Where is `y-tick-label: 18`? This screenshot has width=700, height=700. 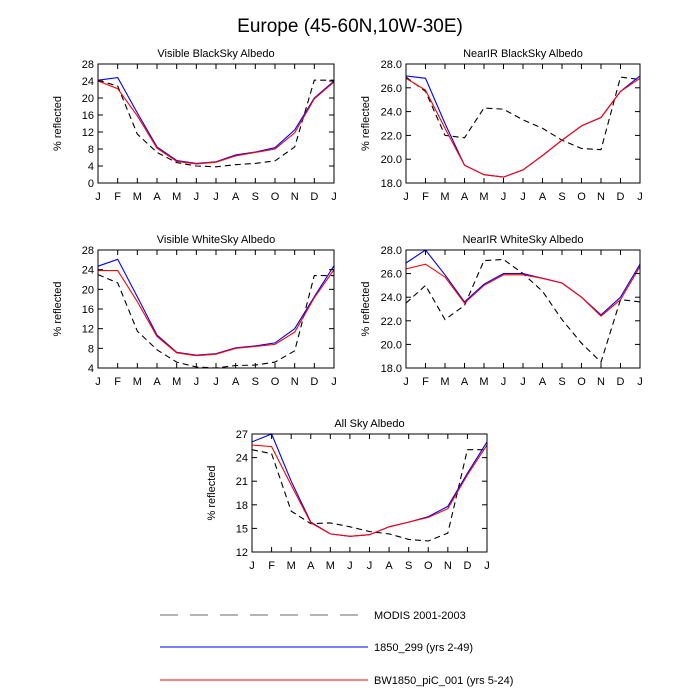 y-tick-label: 18 is located at coordinates (242, 506).